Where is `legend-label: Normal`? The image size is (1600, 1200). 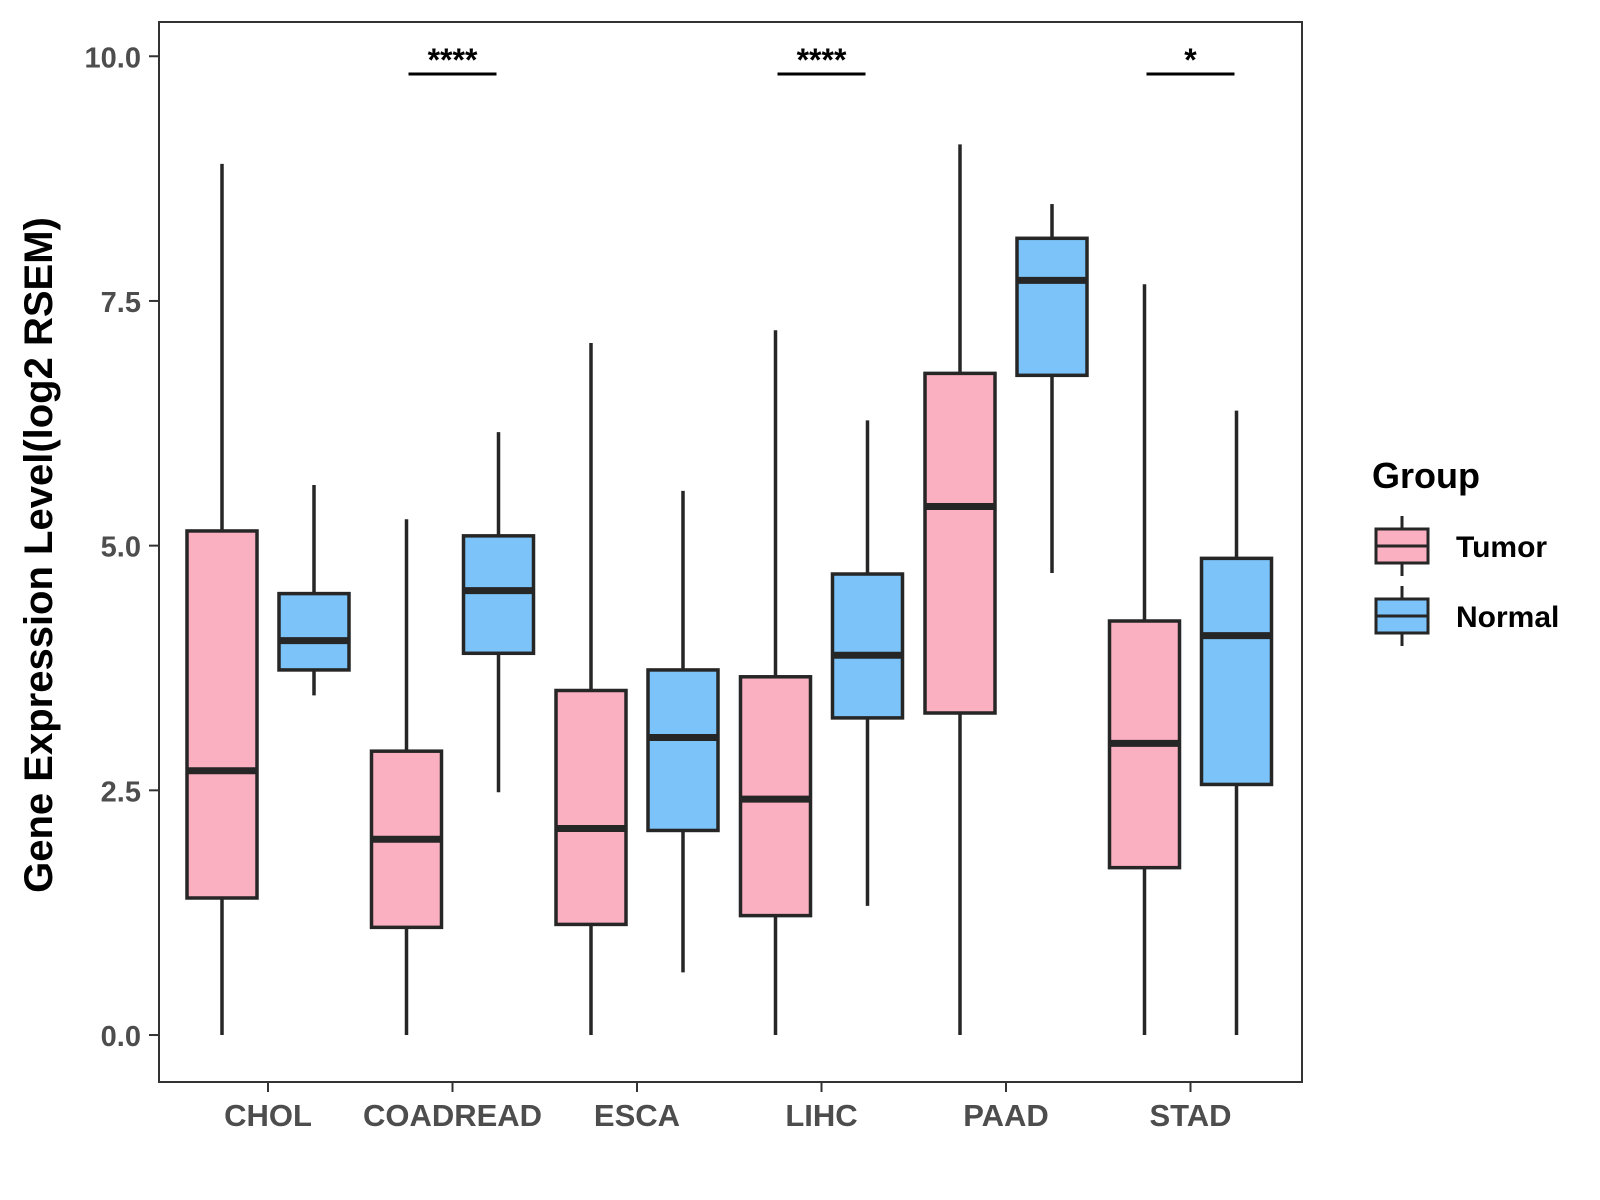
legend-label: Normal is located at coordinates (1507, 617).